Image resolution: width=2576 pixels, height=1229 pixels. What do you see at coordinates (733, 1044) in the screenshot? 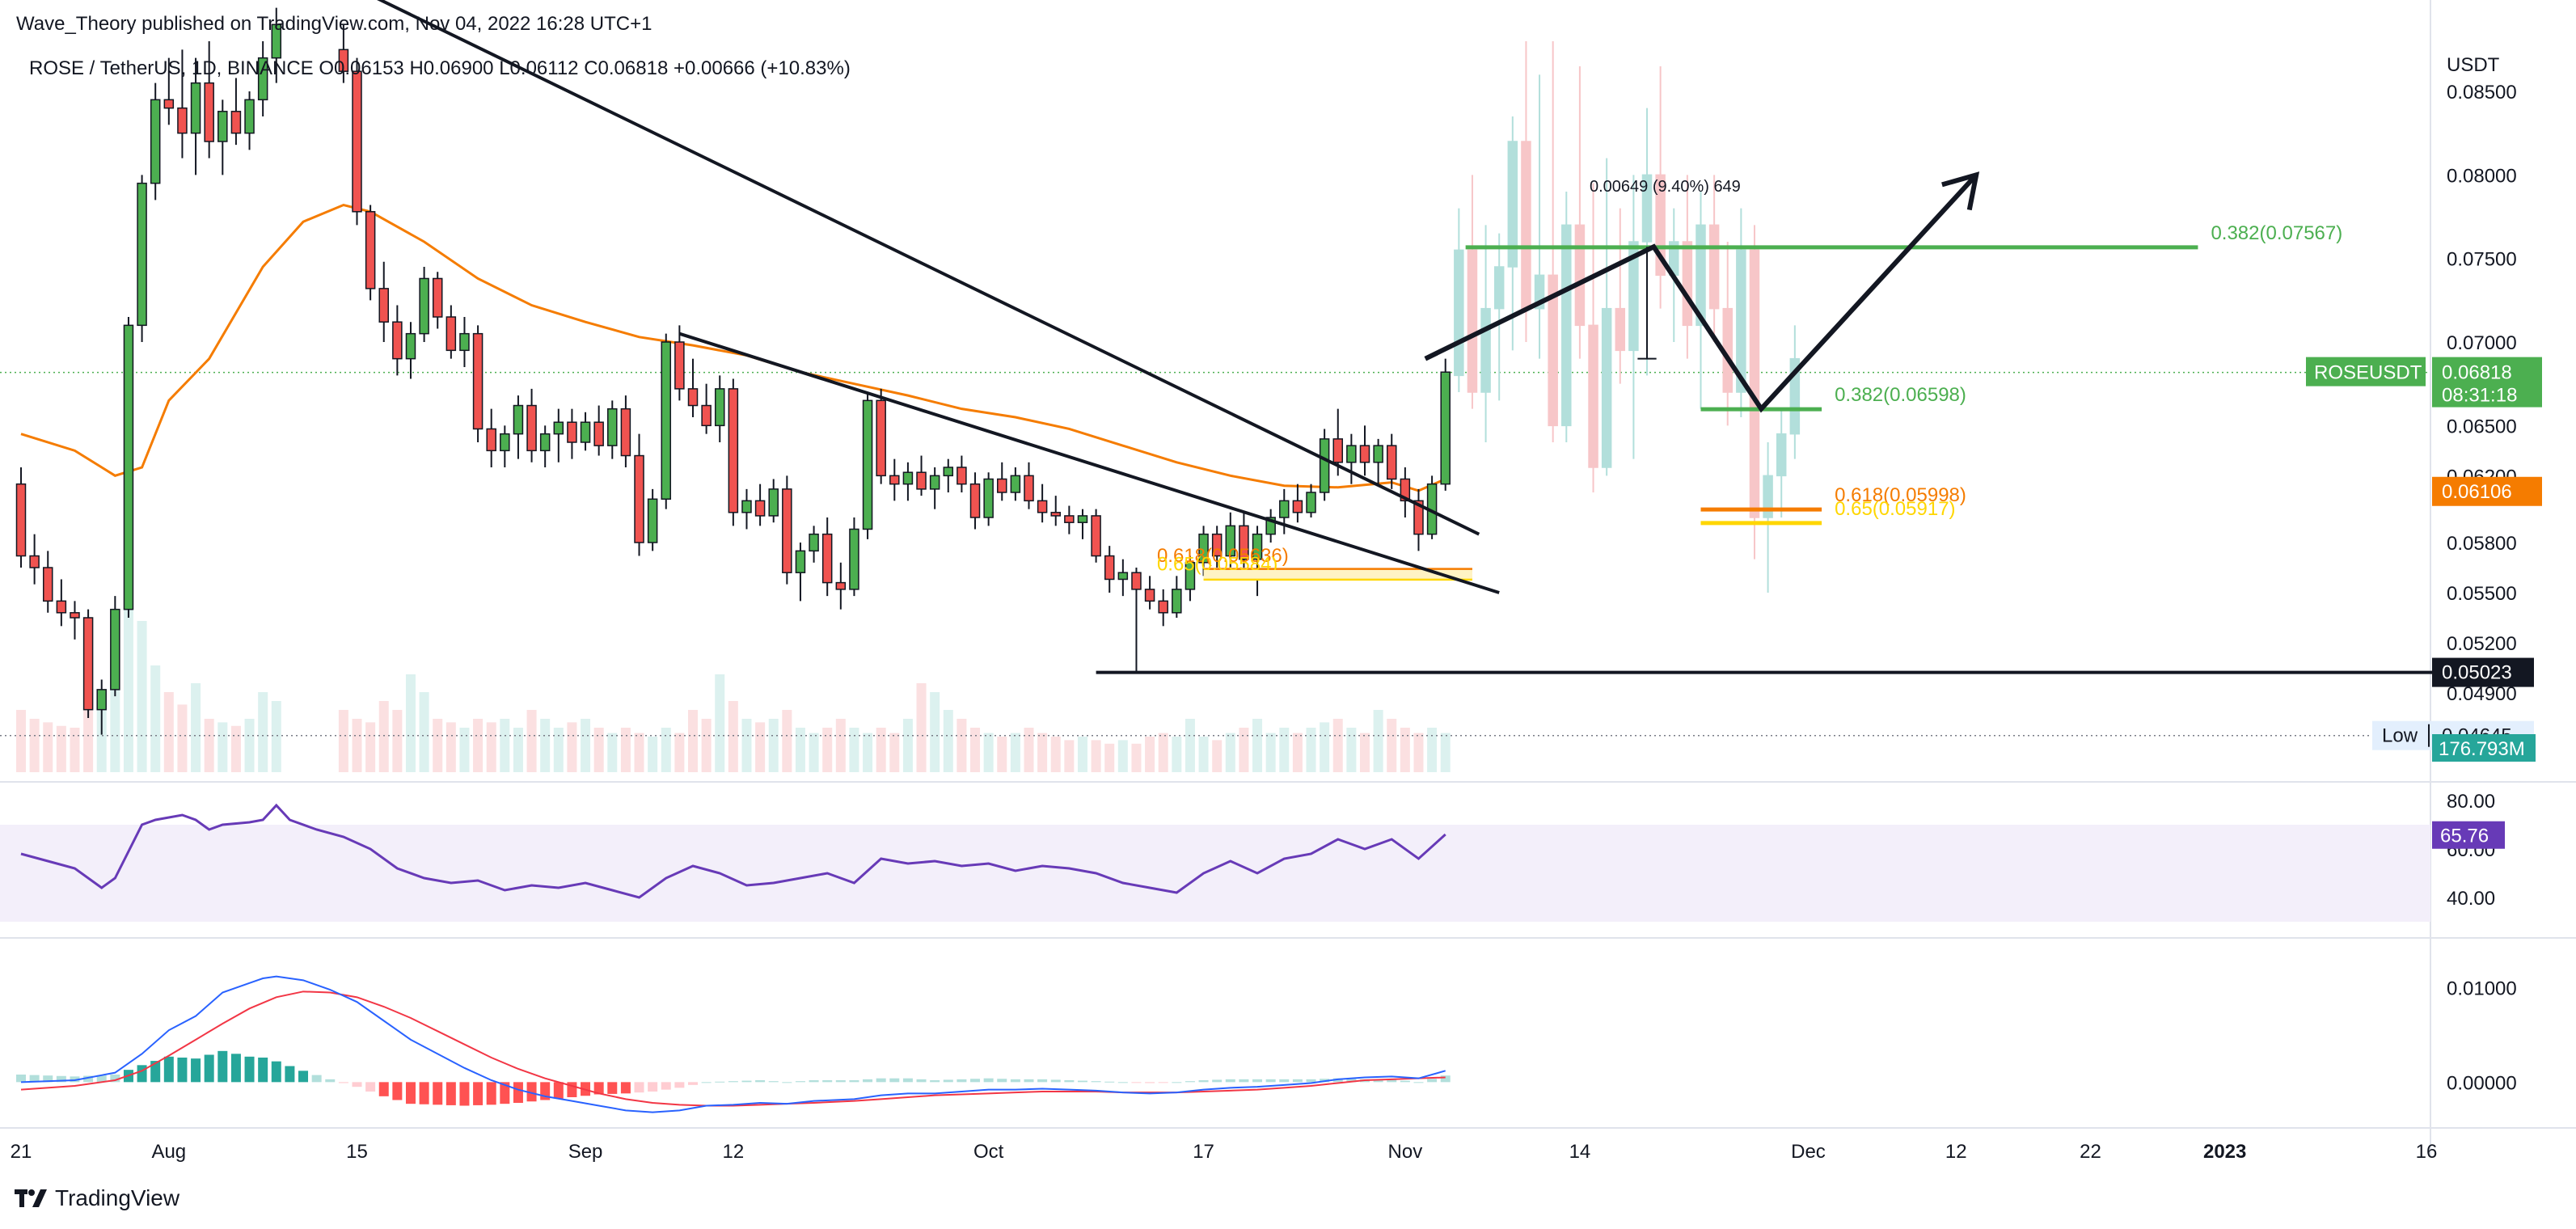
I see `macd-line` at bounding box center [733, 1044].